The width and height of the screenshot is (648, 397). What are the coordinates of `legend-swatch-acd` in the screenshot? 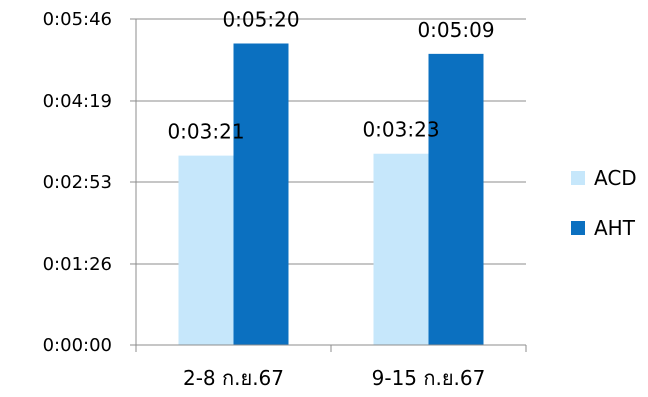 It's located at (578, 178).